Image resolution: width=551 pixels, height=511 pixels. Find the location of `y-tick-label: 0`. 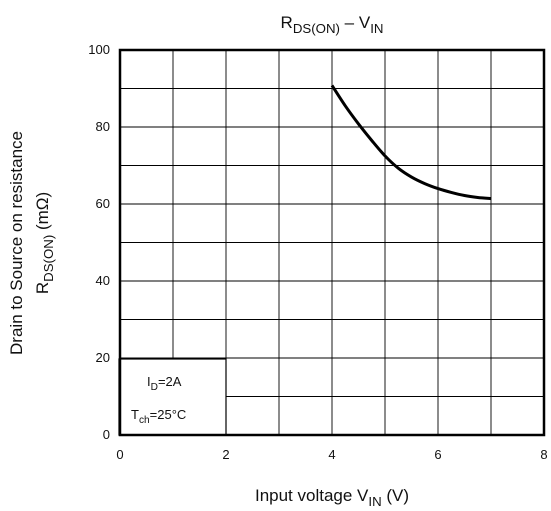

y-tick-label: 0 is located at coordinates (106, 434).